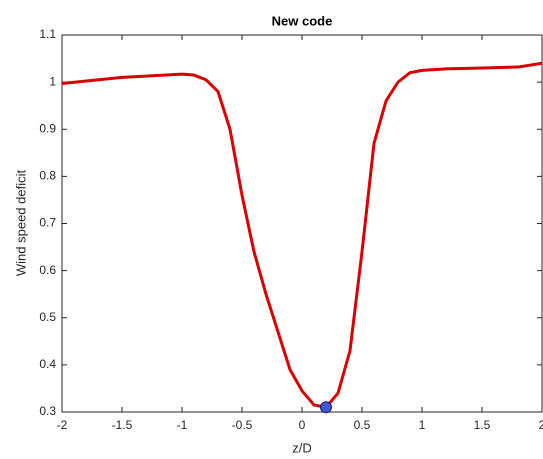 This screenshot has width=543, height=459. Describe the element at coordinates (302, 447) in the screenshot. I see `x-axis-label: z/D` at that location.